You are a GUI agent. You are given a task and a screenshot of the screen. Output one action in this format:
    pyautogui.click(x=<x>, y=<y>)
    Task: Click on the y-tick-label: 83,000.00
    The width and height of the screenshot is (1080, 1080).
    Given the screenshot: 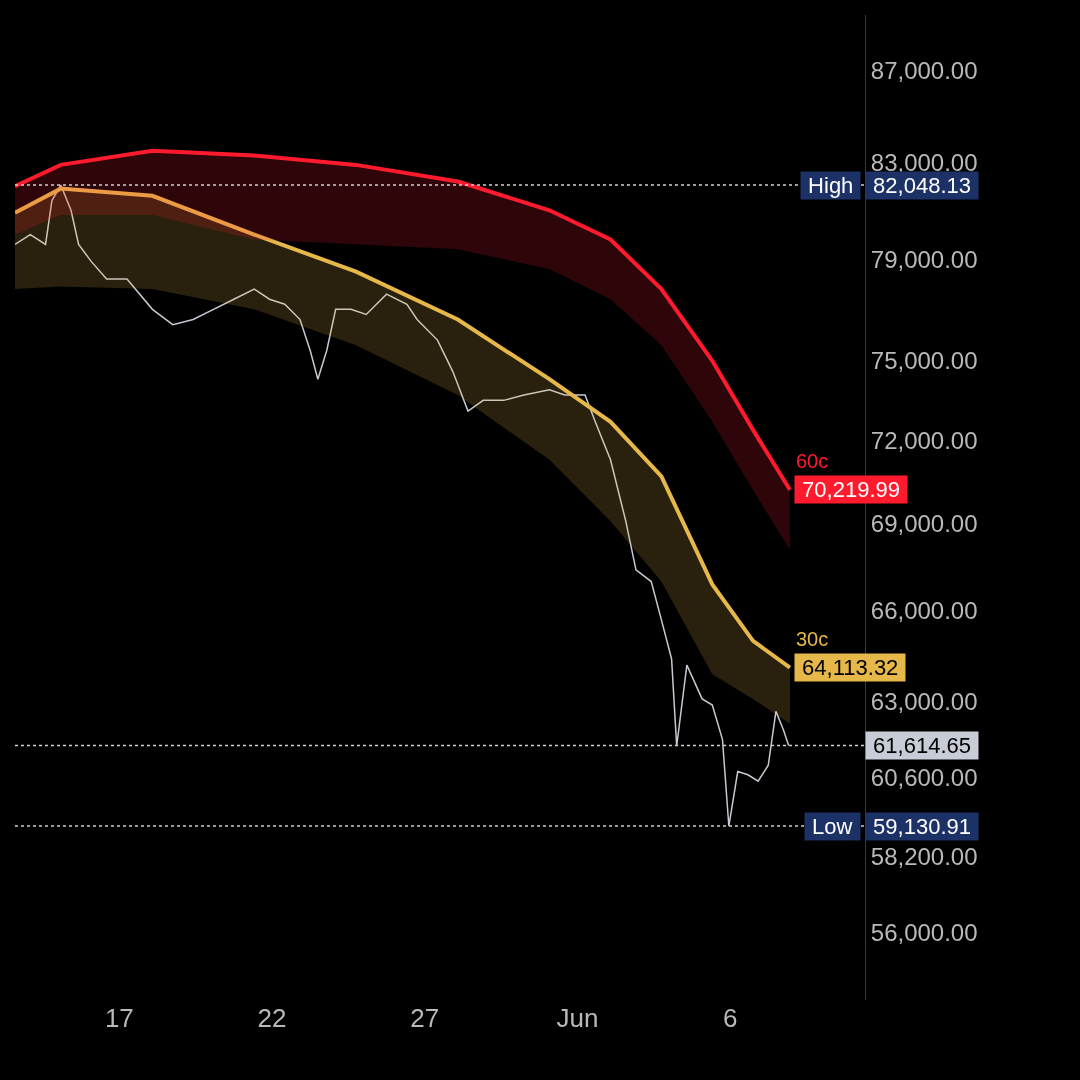 What is the action you would take?
    pyautogui.click(x=924, y=162)
    